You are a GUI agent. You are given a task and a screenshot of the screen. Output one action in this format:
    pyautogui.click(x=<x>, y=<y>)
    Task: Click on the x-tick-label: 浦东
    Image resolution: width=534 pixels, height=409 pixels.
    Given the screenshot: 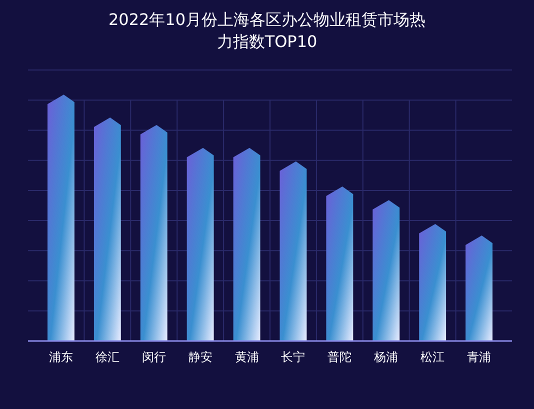 What is the action you would take?
    pyautogui.click(x=60, y=357)
    